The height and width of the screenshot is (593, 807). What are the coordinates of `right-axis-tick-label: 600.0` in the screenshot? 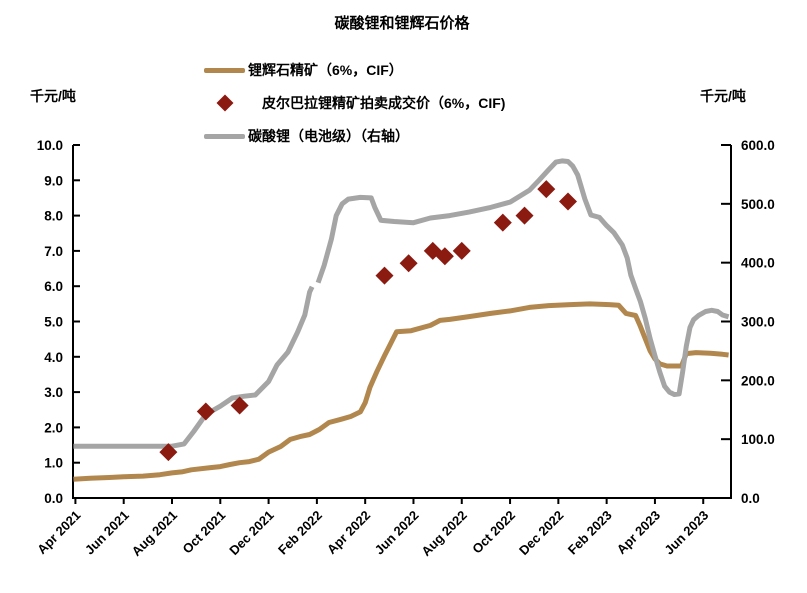 It's located at (758, 145).